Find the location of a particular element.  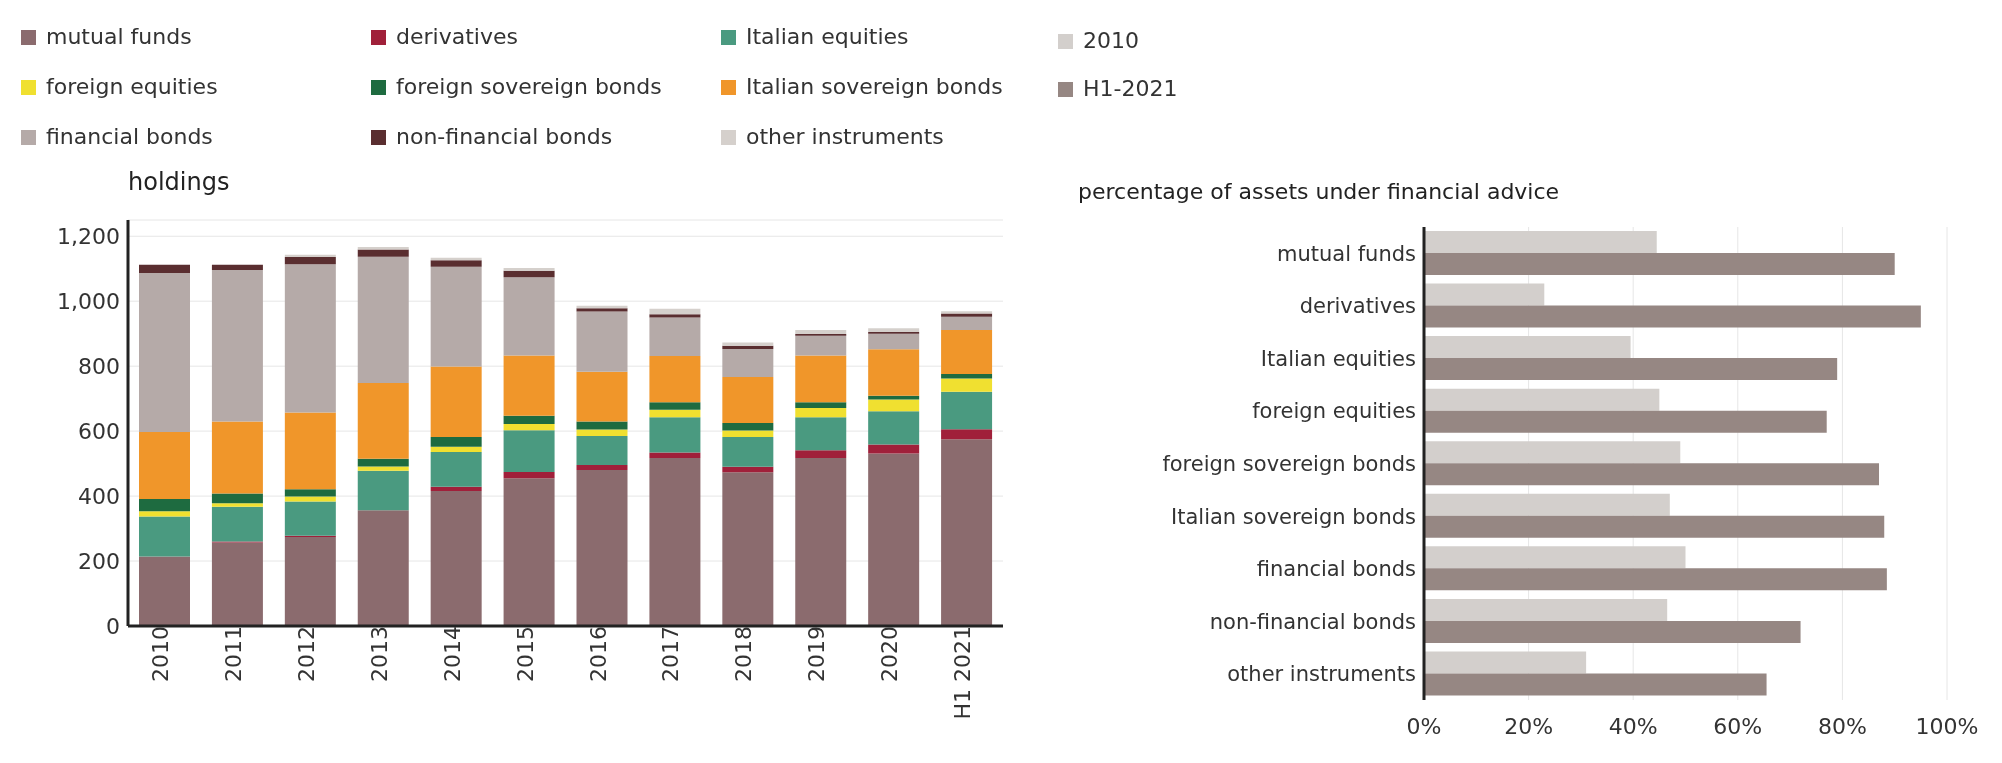

legend-label: 2010 is located at coordinates (1111, 41).